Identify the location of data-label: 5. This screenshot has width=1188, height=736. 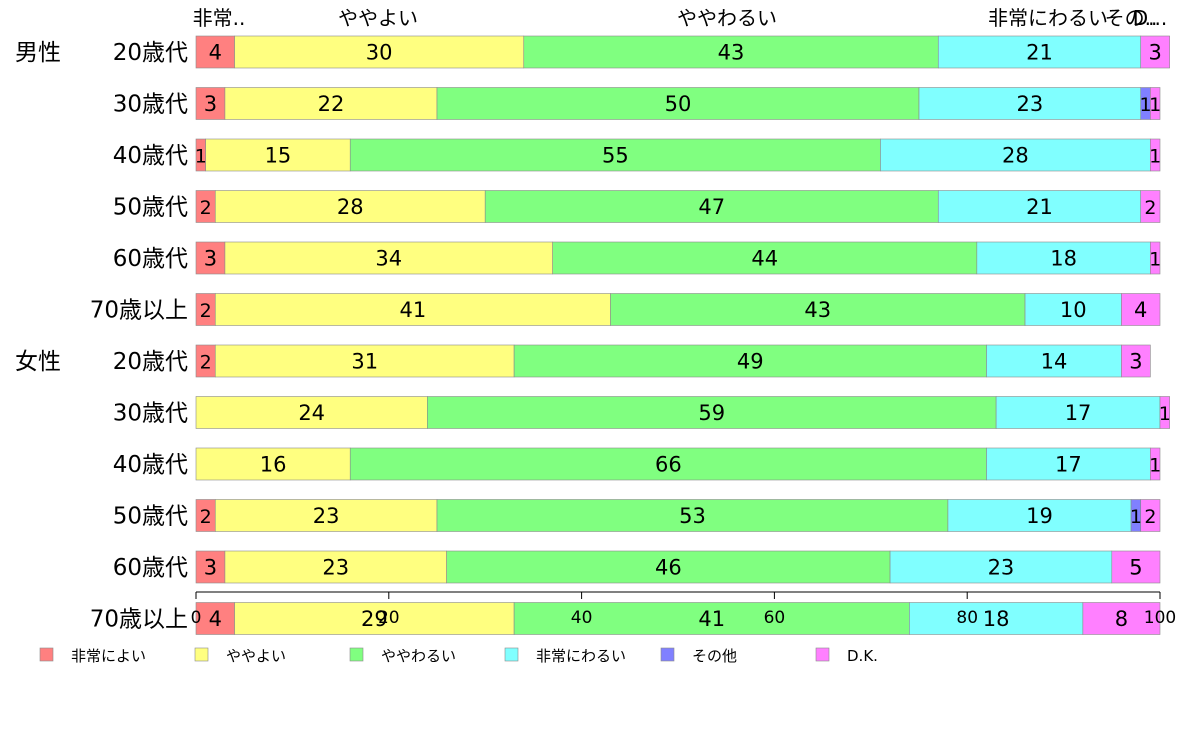
(1135, 568).